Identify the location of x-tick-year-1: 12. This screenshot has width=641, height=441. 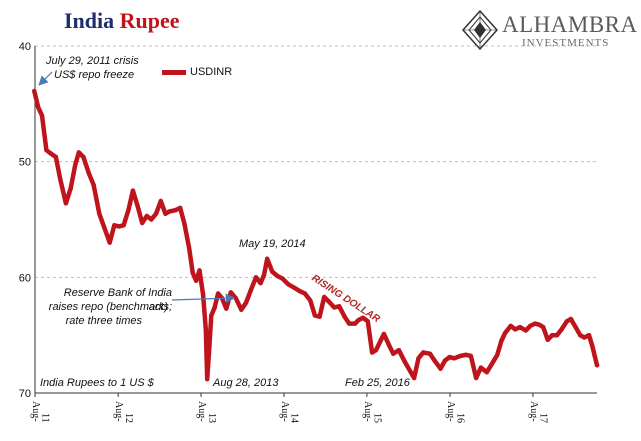
(128, 418).